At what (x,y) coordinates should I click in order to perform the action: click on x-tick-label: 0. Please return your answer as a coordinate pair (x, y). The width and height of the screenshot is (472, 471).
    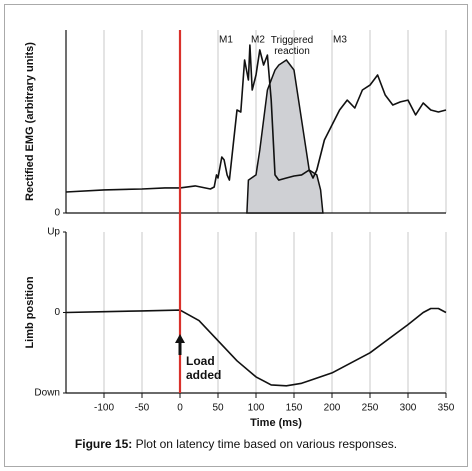
    Looking at the image, I should click on (180, 408).